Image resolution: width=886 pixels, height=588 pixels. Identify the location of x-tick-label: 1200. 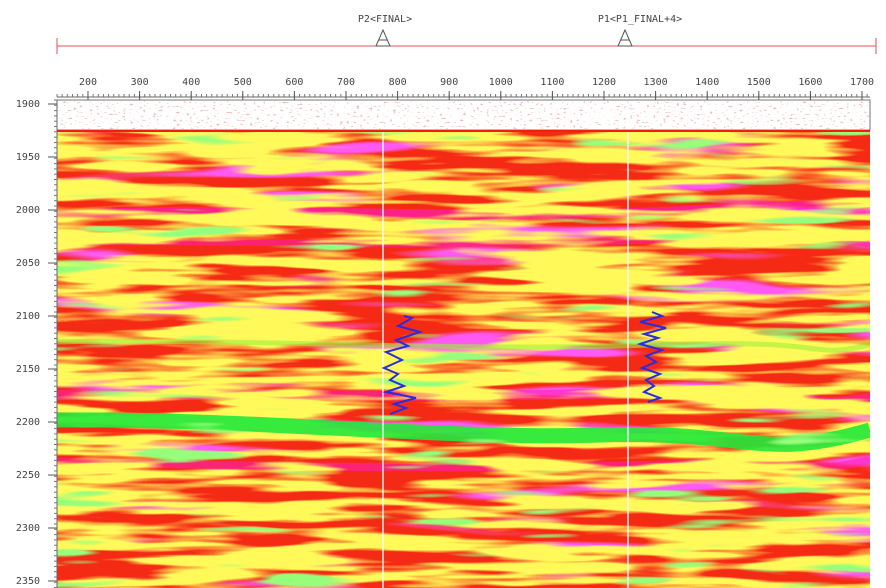
(604, 82).